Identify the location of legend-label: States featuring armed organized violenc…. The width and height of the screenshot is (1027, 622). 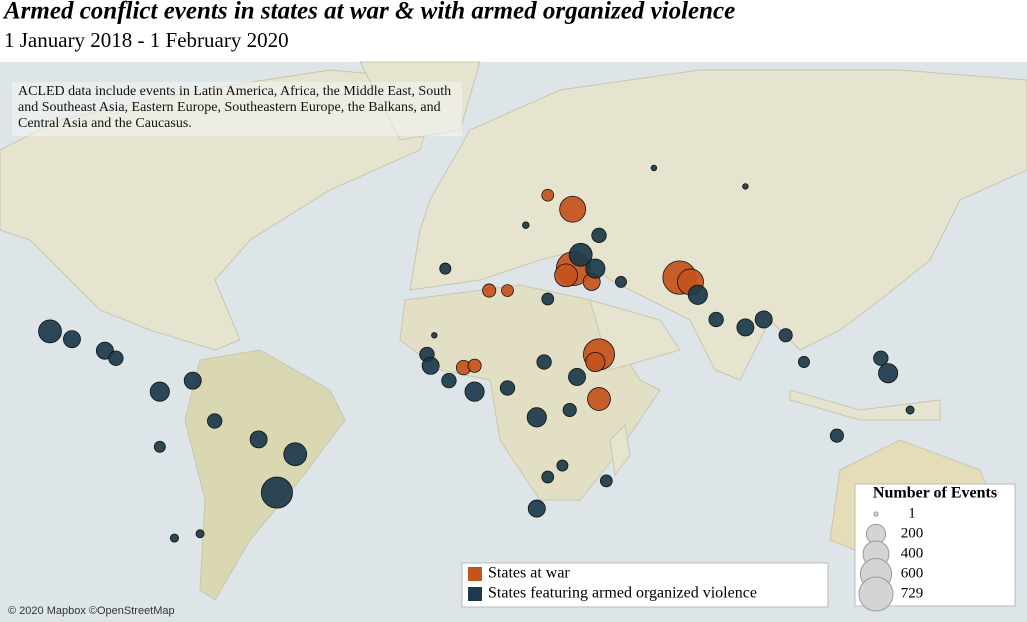
(622, 593).